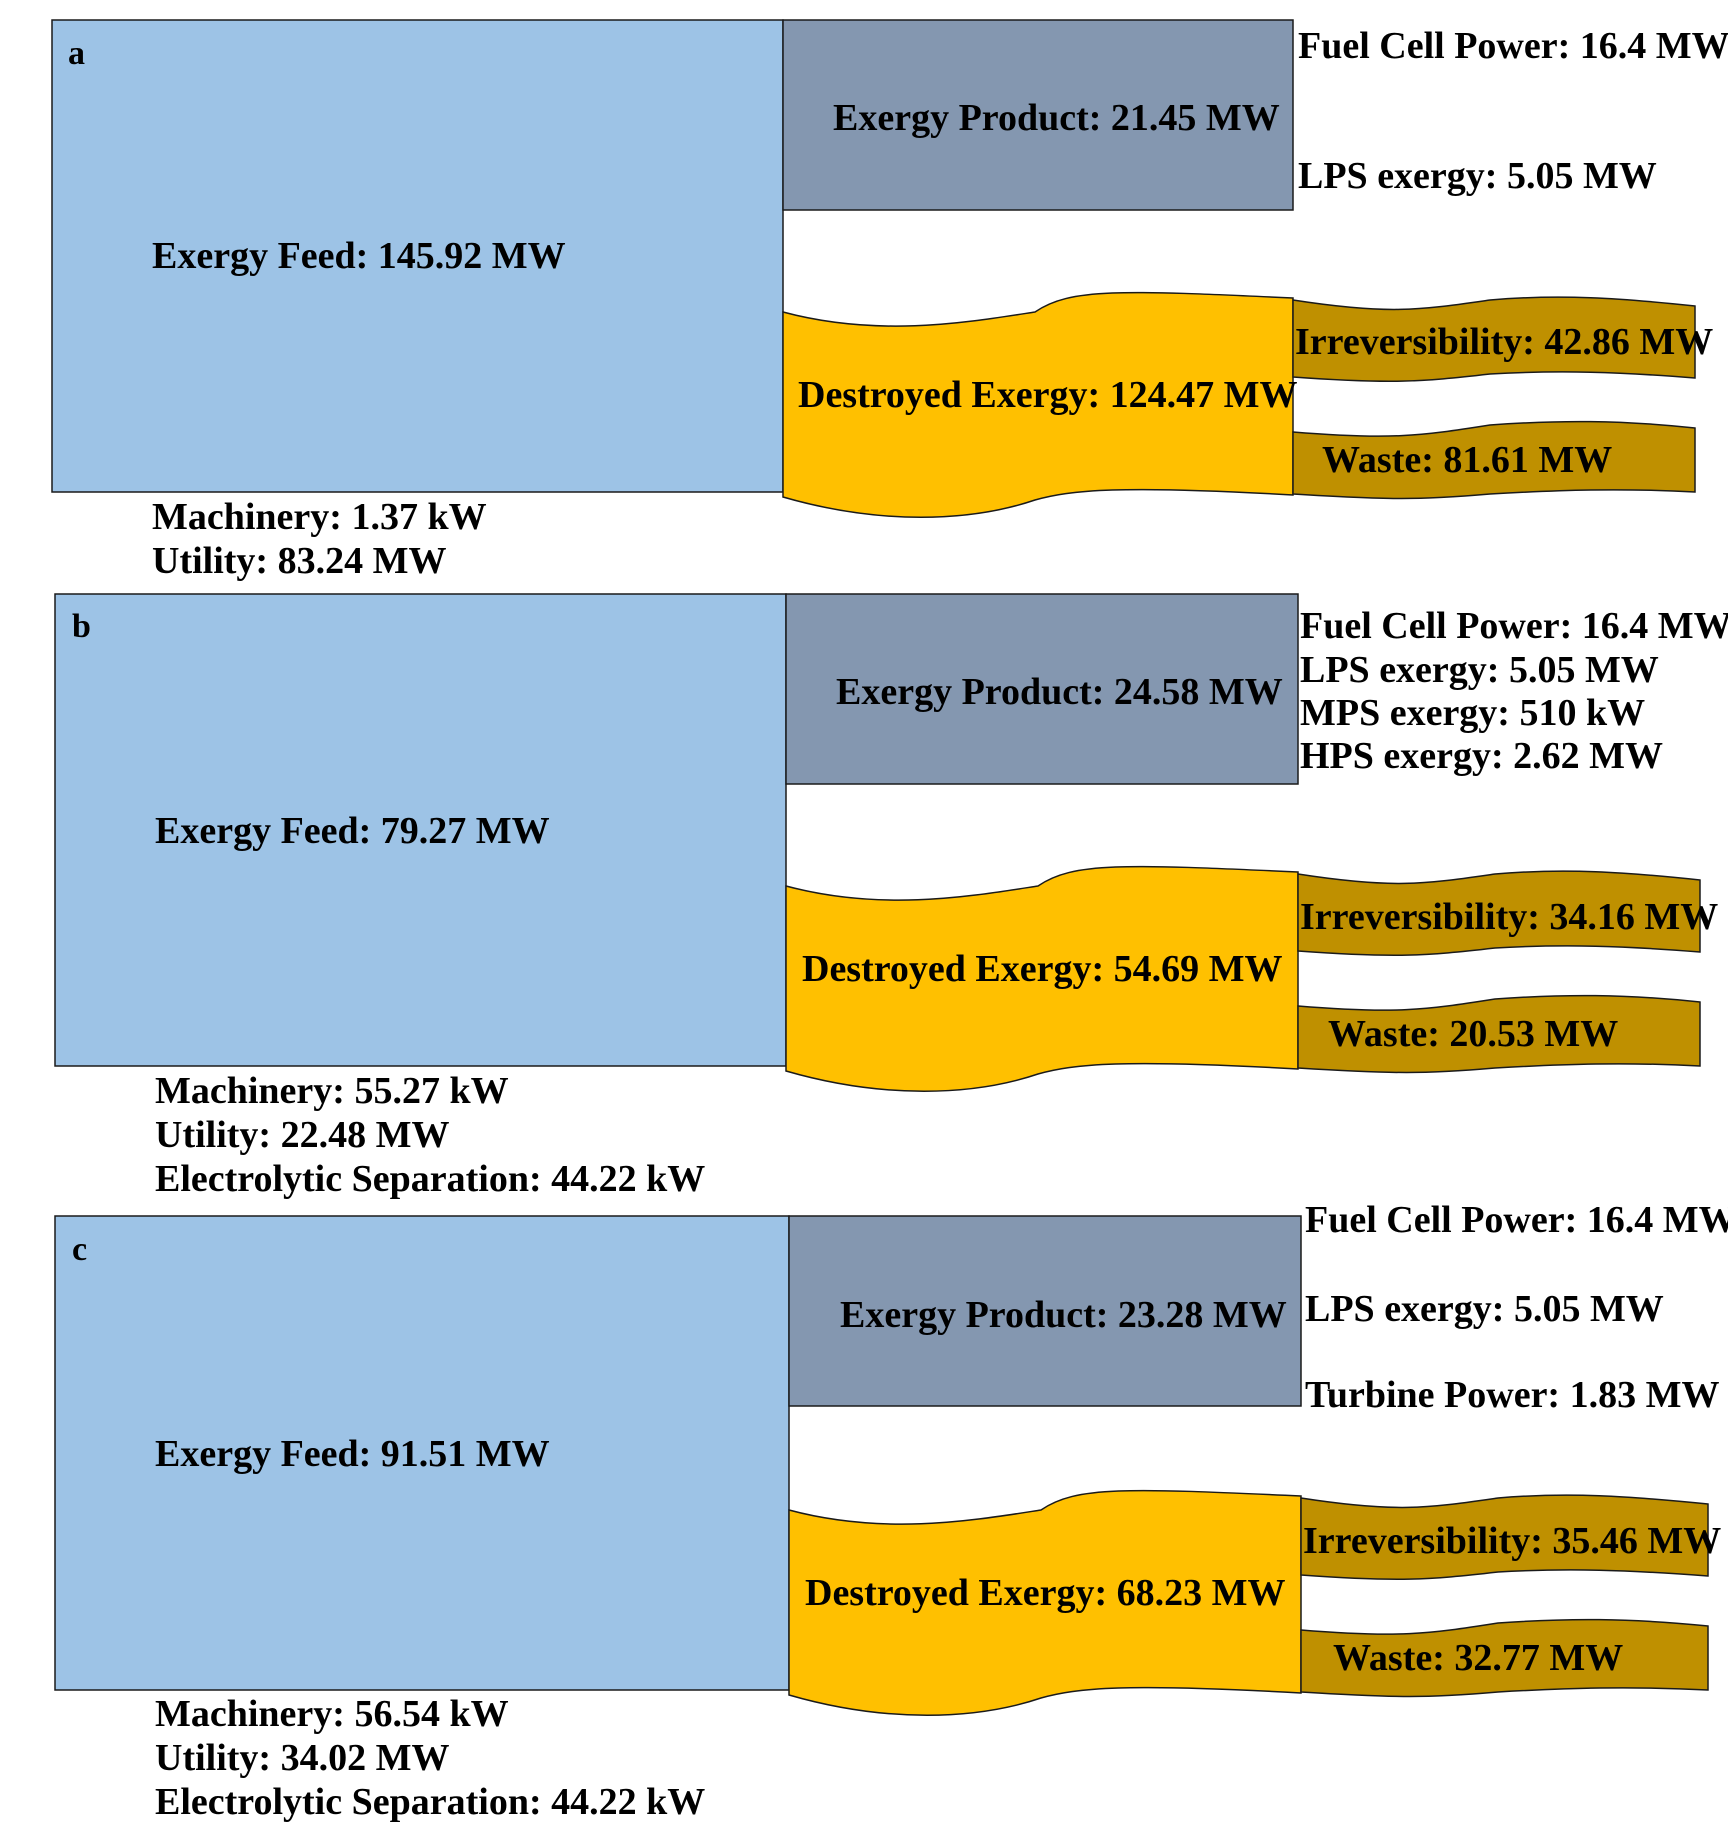 This screenshot has width=1728, height=1838. What do you see at coordinates (332, 1714) in the screenshot?
I see `machinery-label: Machinery: 56.54 kW` at bounding box center [332, 1714].